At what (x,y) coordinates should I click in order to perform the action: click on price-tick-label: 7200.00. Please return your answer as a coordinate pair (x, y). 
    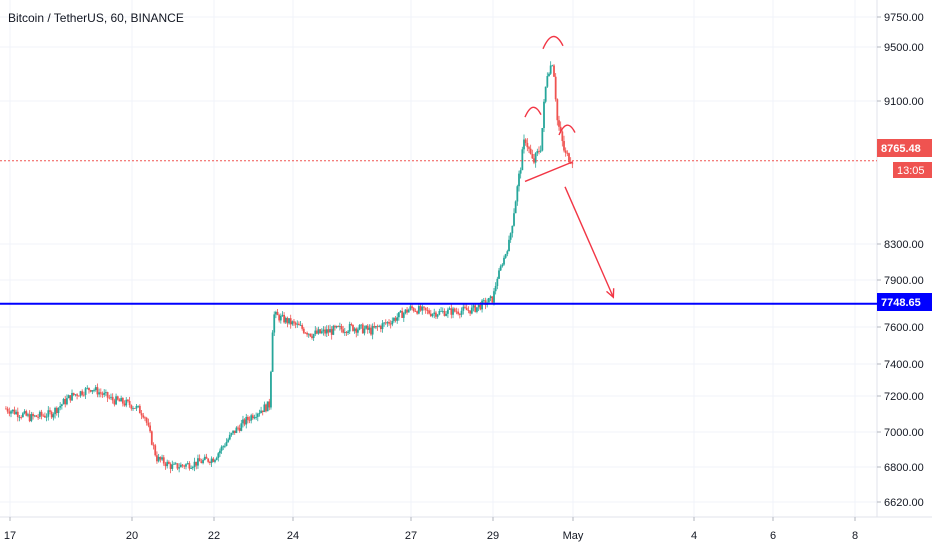
    Looking at the image, I should click on (904, 397).